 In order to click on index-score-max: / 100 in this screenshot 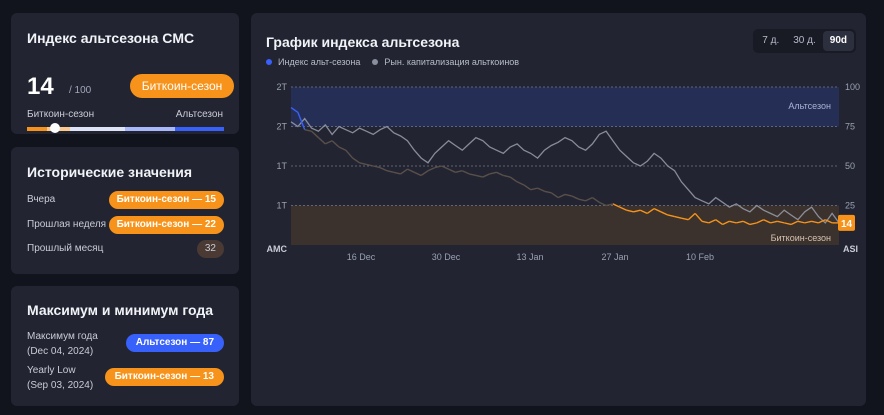, I will do `click(80, 90)`.